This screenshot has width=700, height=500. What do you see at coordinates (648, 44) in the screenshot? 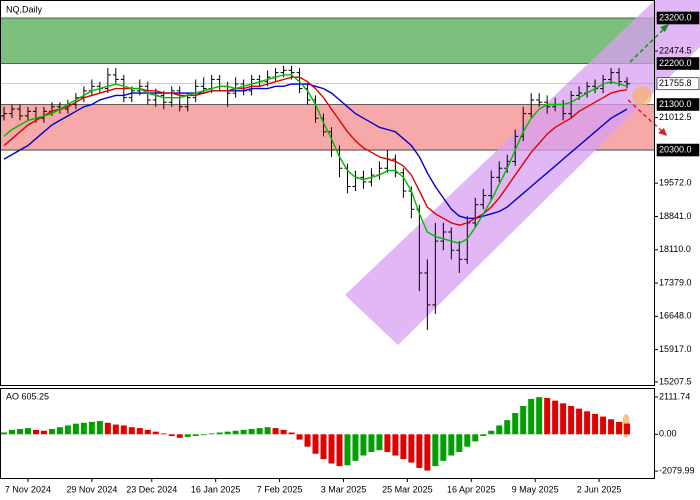
I see `up-arrow` at bounding box center [648, 44].